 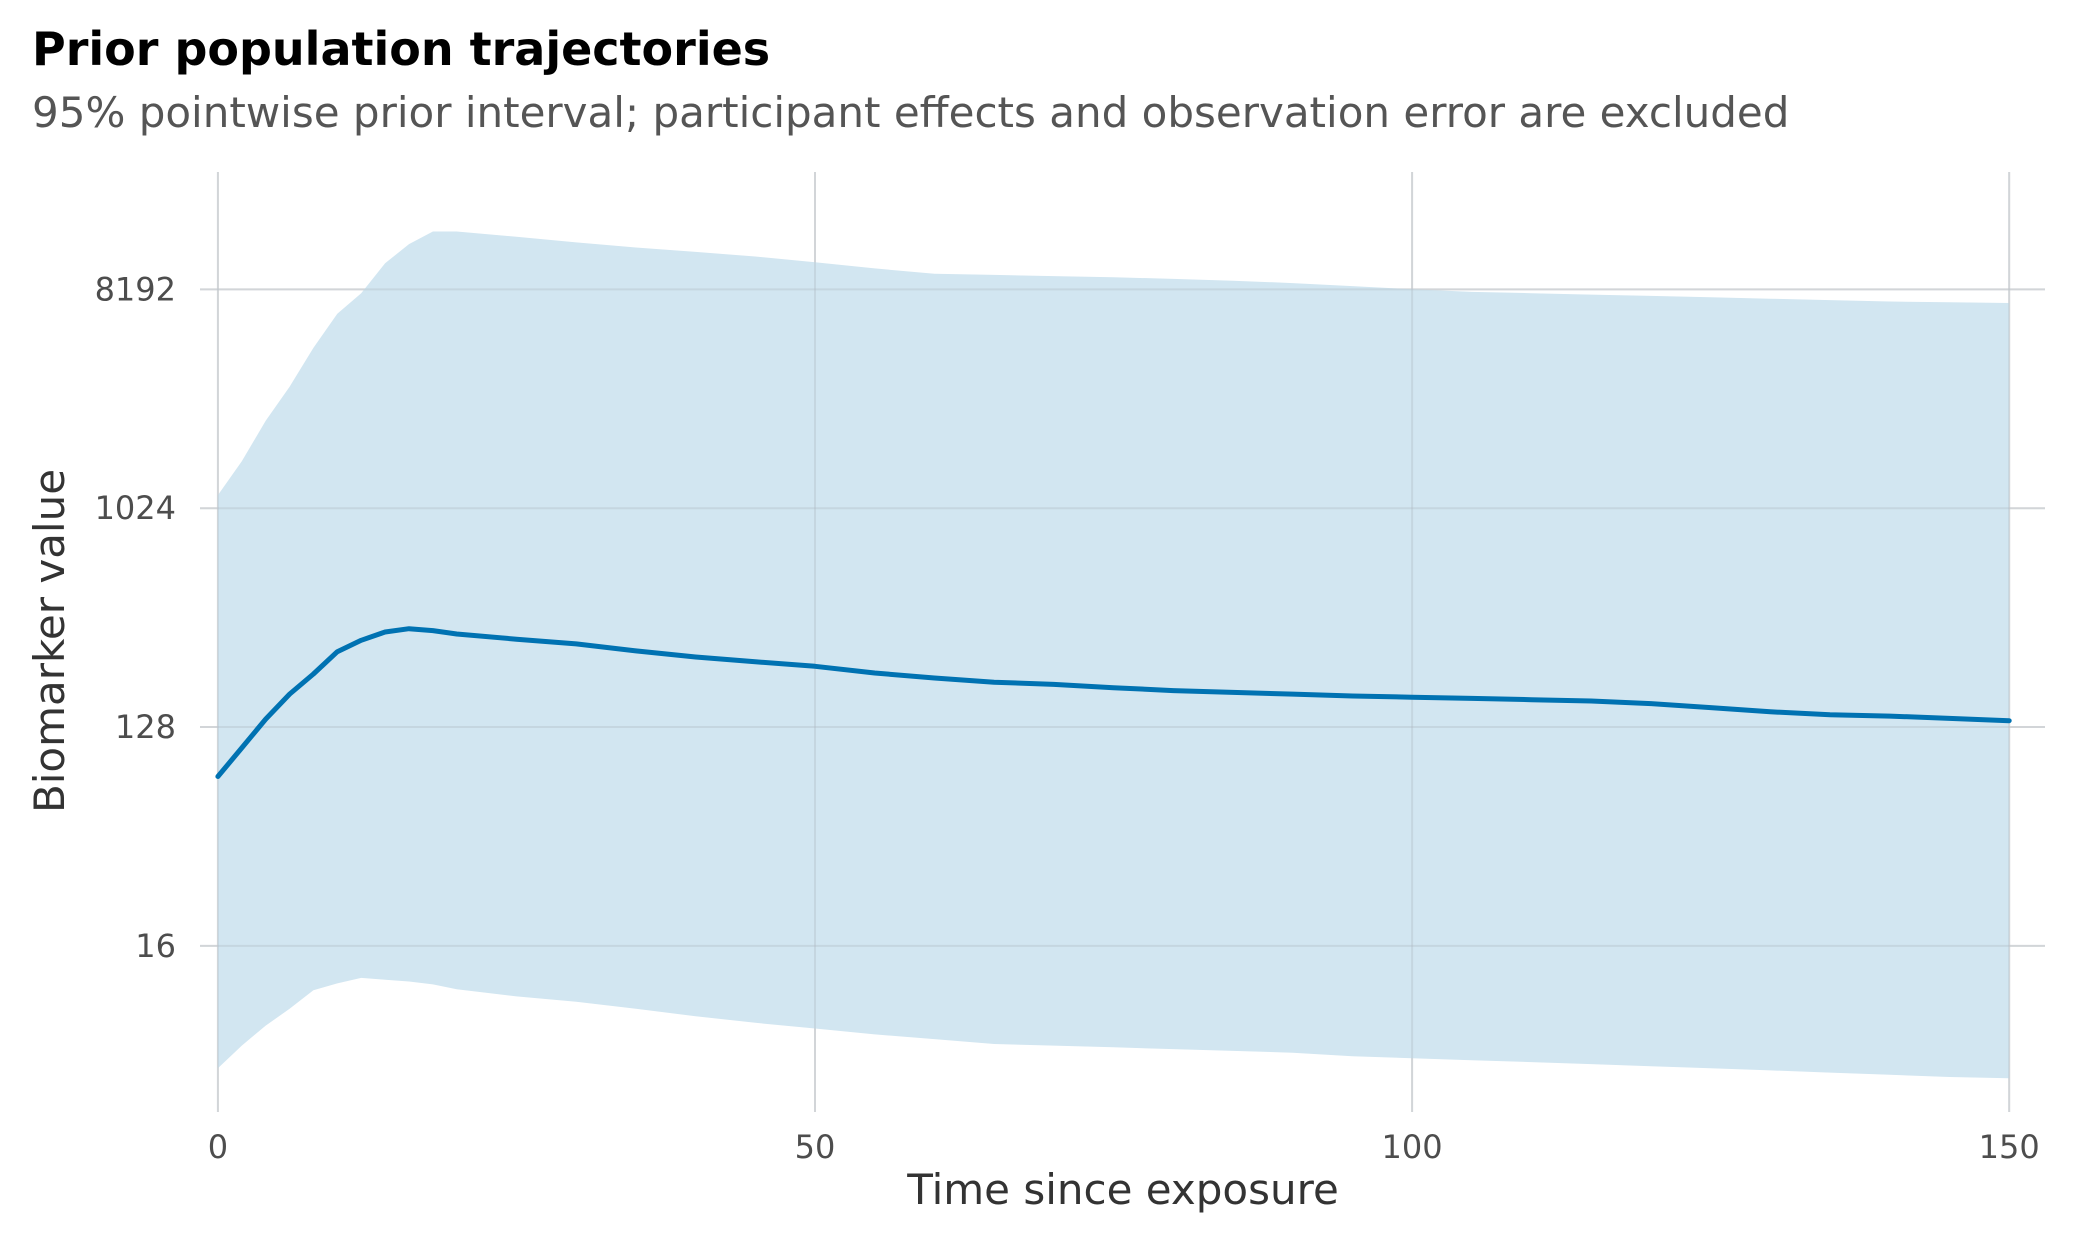 What do you see at coordinates (1412, 1147) in the screenshot?
I see `x-tick-label: 100` at bounding box center [1412, 1147].